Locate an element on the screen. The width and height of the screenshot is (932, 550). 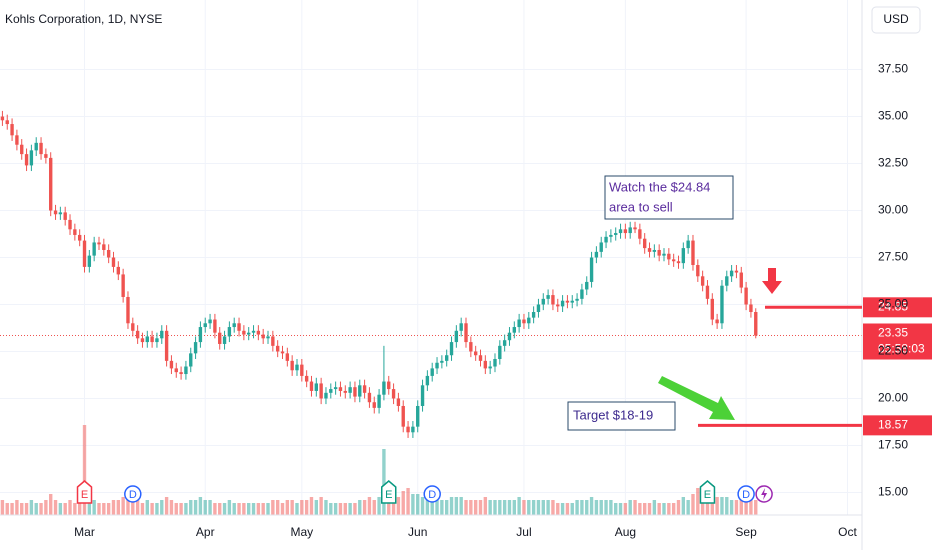
annotation-text: area to sell is located at coordinates (641, 206).